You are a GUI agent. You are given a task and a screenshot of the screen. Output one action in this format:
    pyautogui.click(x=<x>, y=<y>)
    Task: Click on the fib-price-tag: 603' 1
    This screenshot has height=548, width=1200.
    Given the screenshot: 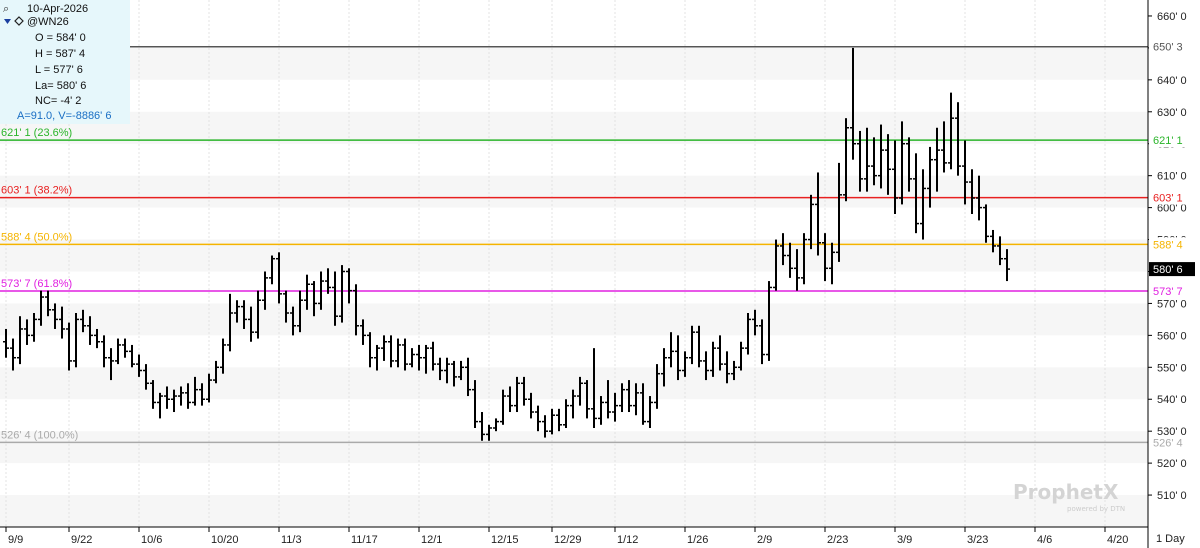 What is the action you would take?
    pyautogui.click(x=1172, y=197)
    